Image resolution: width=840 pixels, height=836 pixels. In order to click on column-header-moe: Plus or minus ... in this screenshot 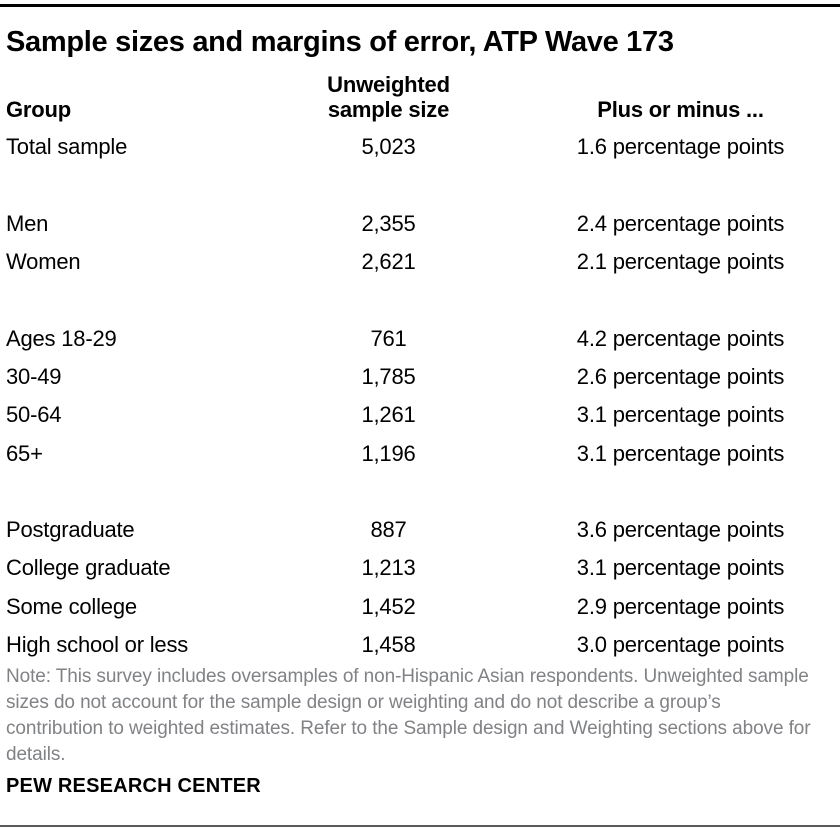, I will do `click(680, 109)`.